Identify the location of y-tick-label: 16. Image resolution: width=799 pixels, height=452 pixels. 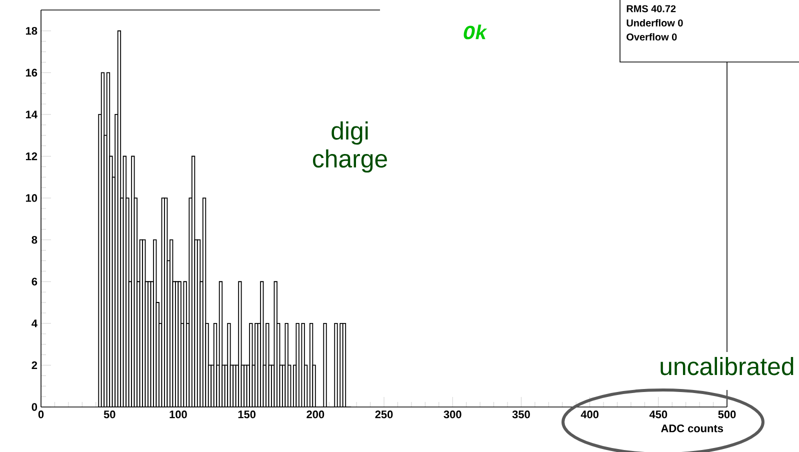
(32, 72).